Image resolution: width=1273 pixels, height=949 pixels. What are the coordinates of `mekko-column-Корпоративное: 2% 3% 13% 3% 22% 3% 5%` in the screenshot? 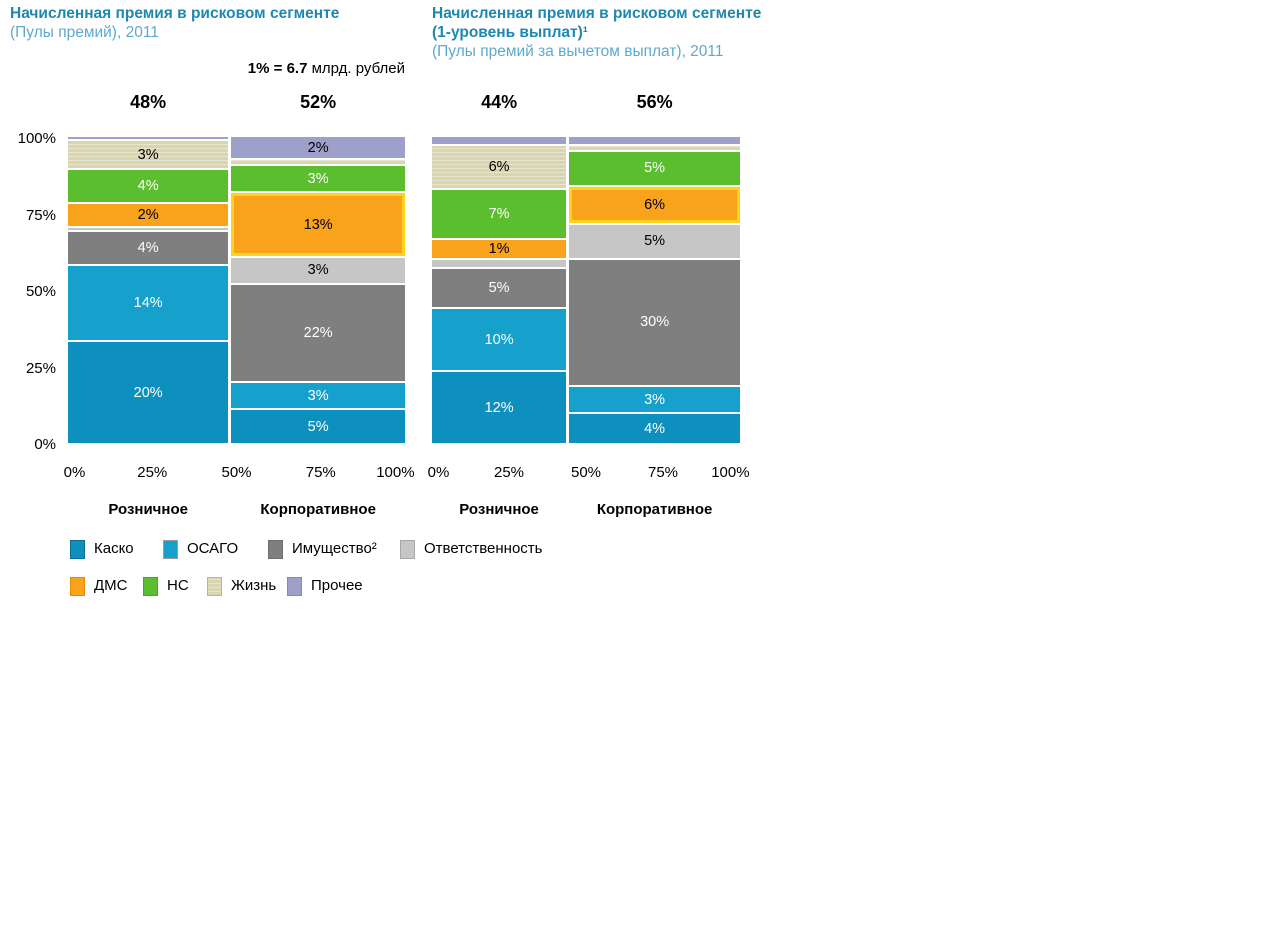 It's located at (318, 290).